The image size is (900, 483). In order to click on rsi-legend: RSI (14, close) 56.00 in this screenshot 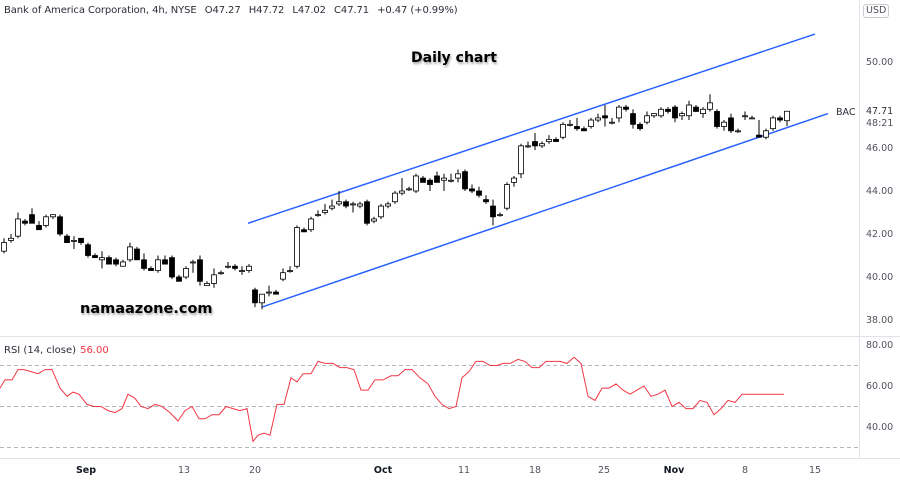, I will do `click(56, 350)`.